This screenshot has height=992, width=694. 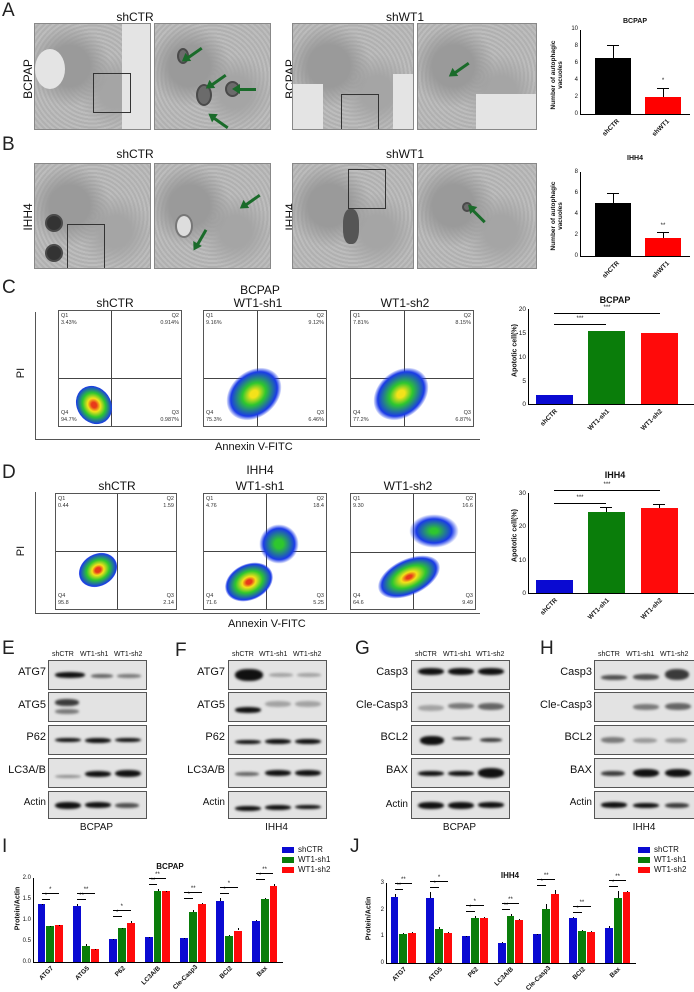 I want to click on panel-letter-i: I, so click(x=5, y=846).